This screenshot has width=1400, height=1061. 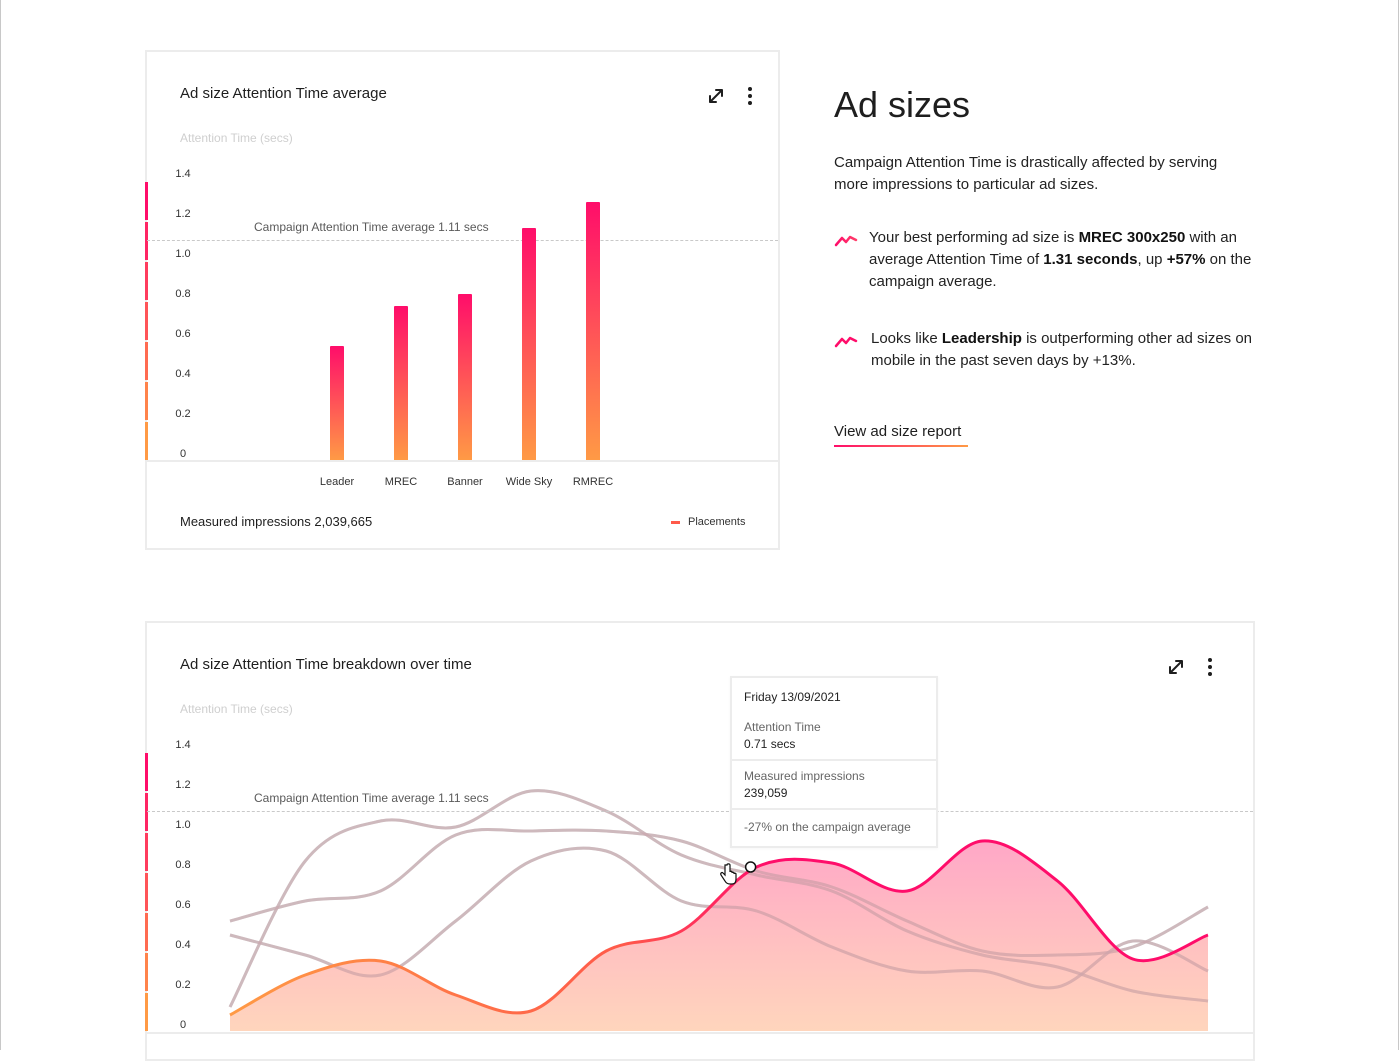 I want to click on series-area-highlighted, so click(x=719, y=935).